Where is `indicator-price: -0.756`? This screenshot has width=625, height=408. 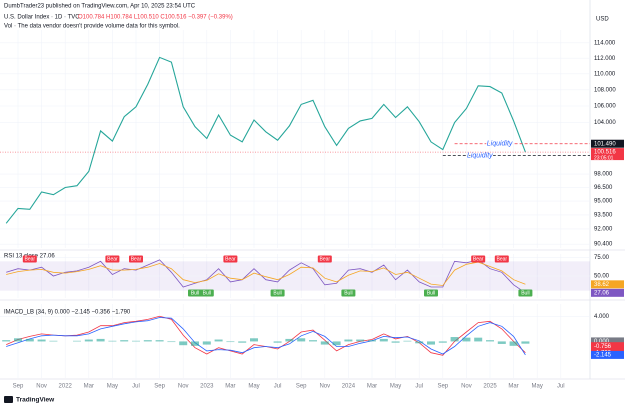
indicator-price: -0.756 is located at coordinates (603, 347).